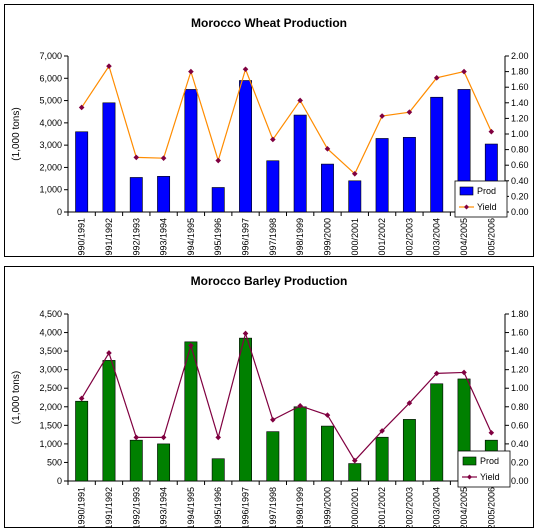 The image size is (539, 532). Describe the element at coordinates (50, 78) in the screenshot. I see `y-tick-label-left: 6,000` at that location.